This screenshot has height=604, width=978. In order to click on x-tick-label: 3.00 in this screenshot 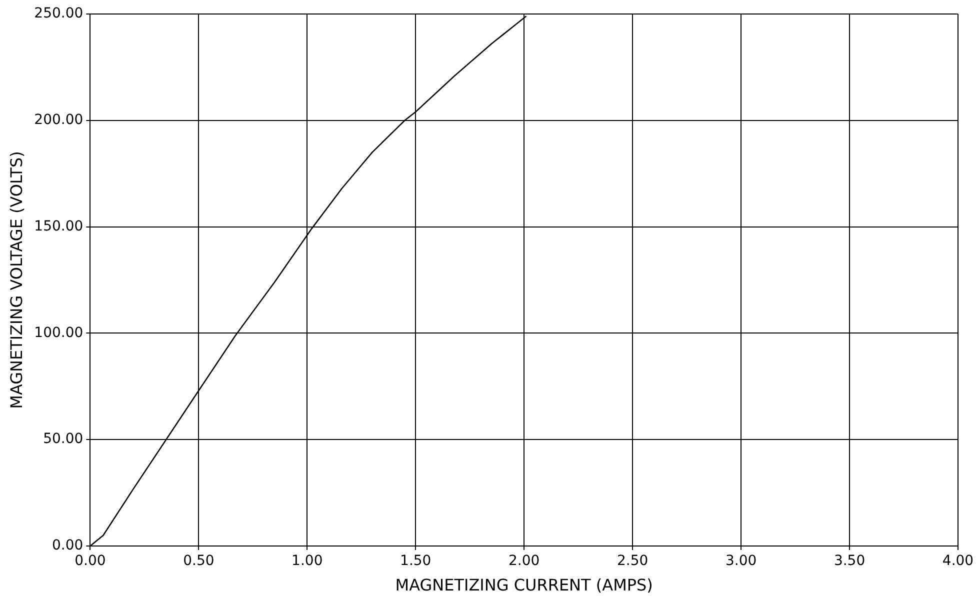, I will do `click(741, 561)`.